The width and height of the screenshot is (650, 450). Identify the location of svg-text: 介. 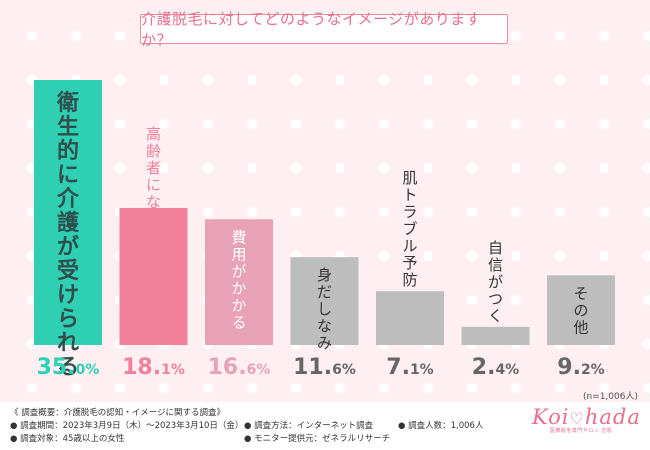
(68, 199).